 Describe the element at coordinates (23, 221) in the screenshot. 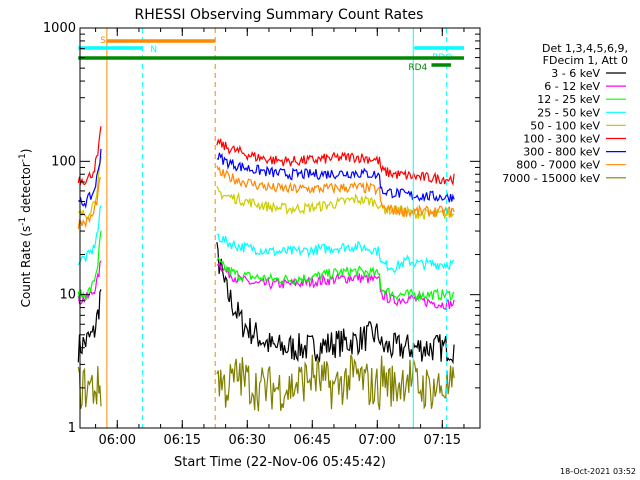

I see `y-label-sup1: -1` at that location.